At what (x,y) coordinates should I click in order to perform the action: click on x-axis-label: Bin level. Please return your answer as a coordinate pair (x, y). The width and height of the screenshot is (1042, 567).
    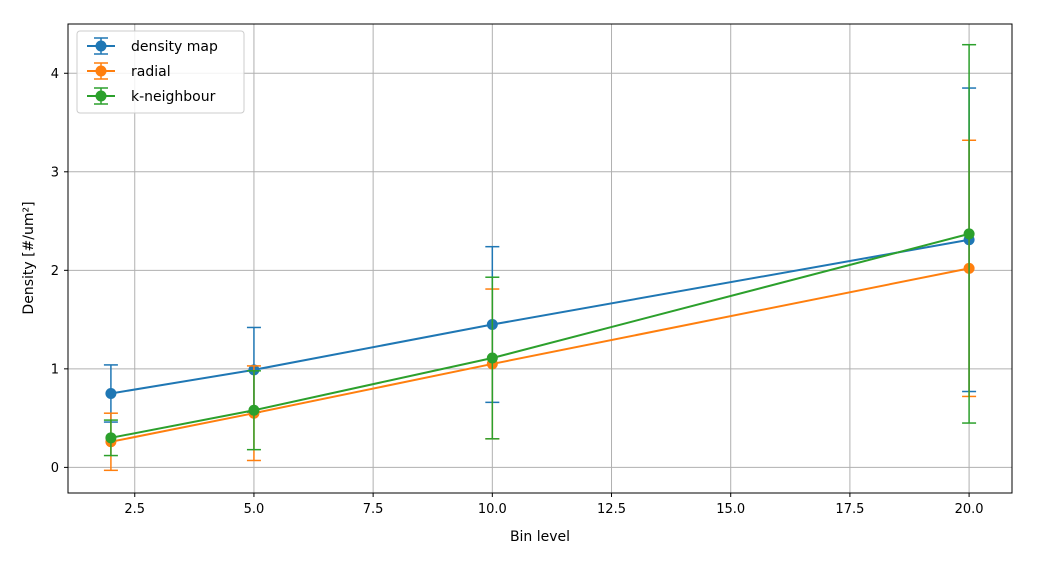
    Looking at the image, I should click on (540, 537).